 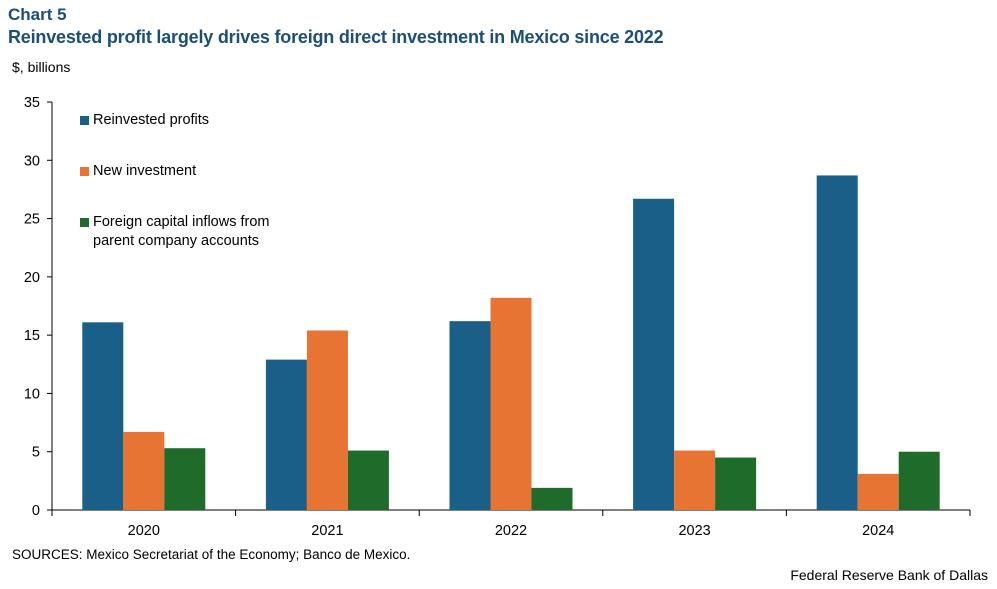 What do you see at coordinates (32, 220) in the screenshot?
I see `y-tick-label: 25` at bounding box center [32, 220].